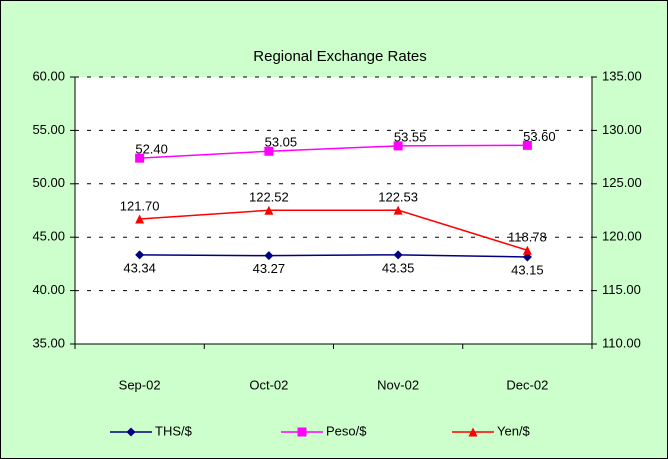 The height and width of the screenshot is (459, 668). Describe the element at coordinates (346, 430) in the screenshot. I see `legend-label: Peso/$` at that location.